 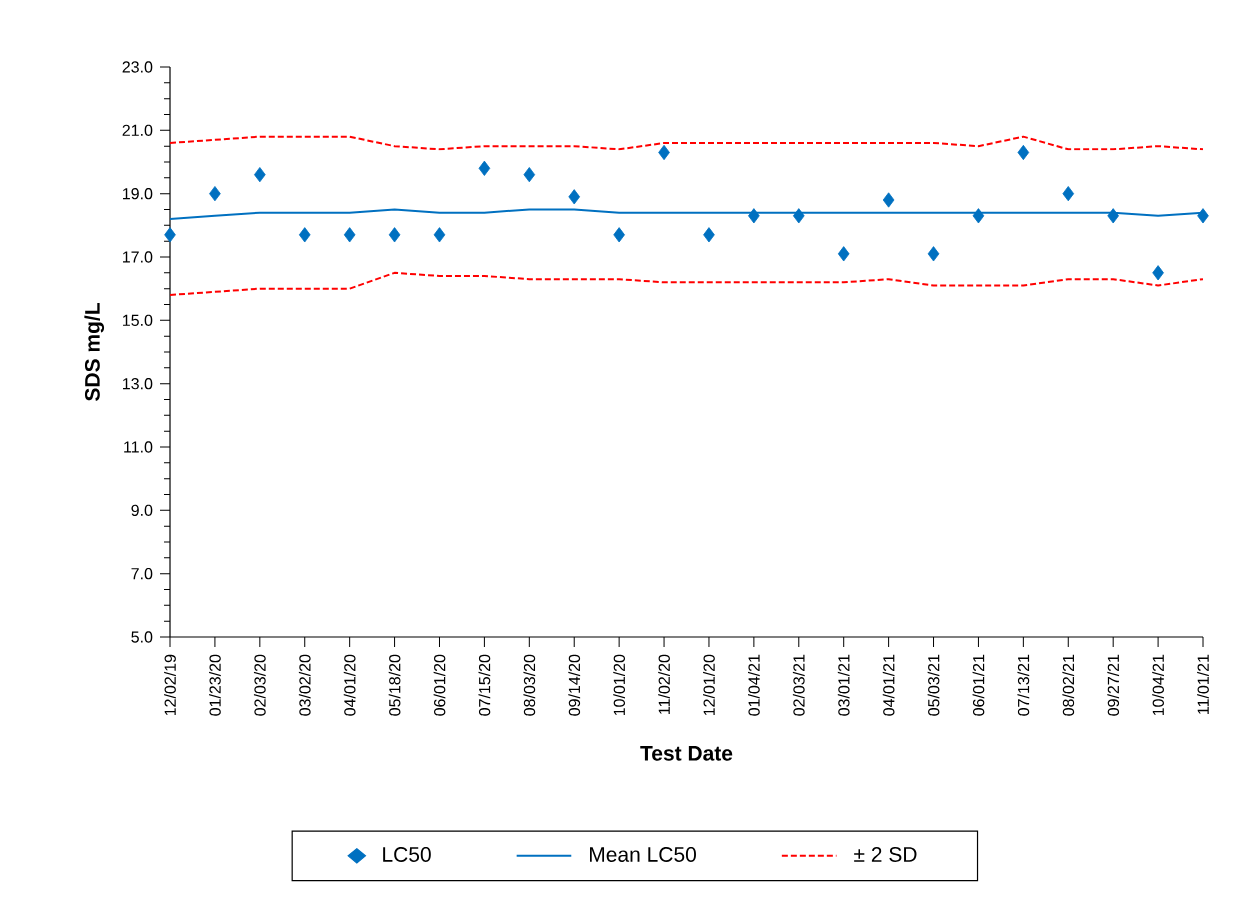 I want to click on legend-label: Mean LC50, so click(x=643, y=854).